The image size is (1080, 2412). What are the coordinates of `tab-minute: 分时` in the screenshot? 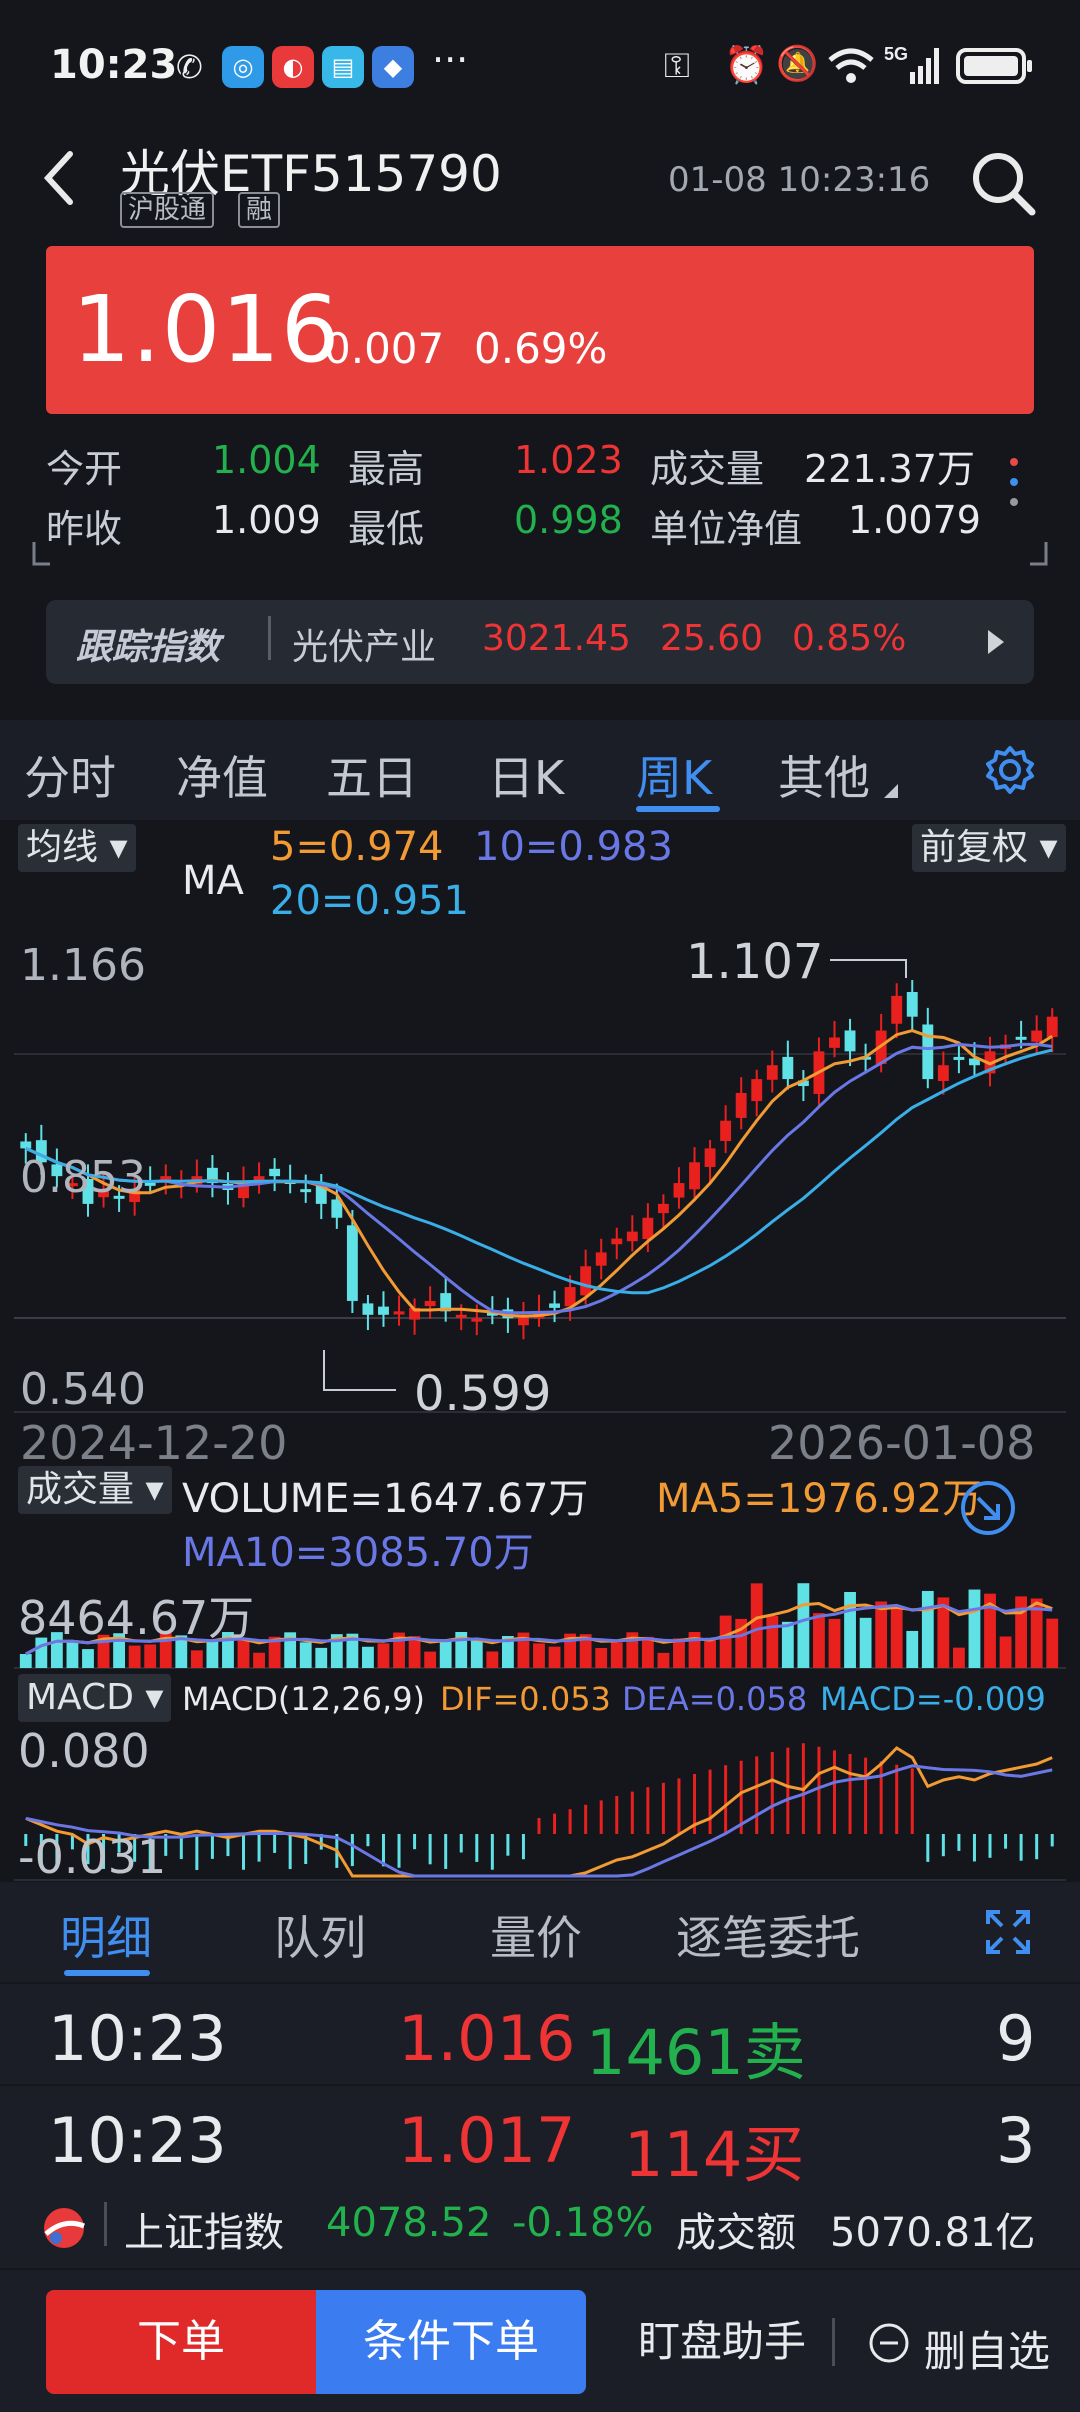 It's located at (70, 778).